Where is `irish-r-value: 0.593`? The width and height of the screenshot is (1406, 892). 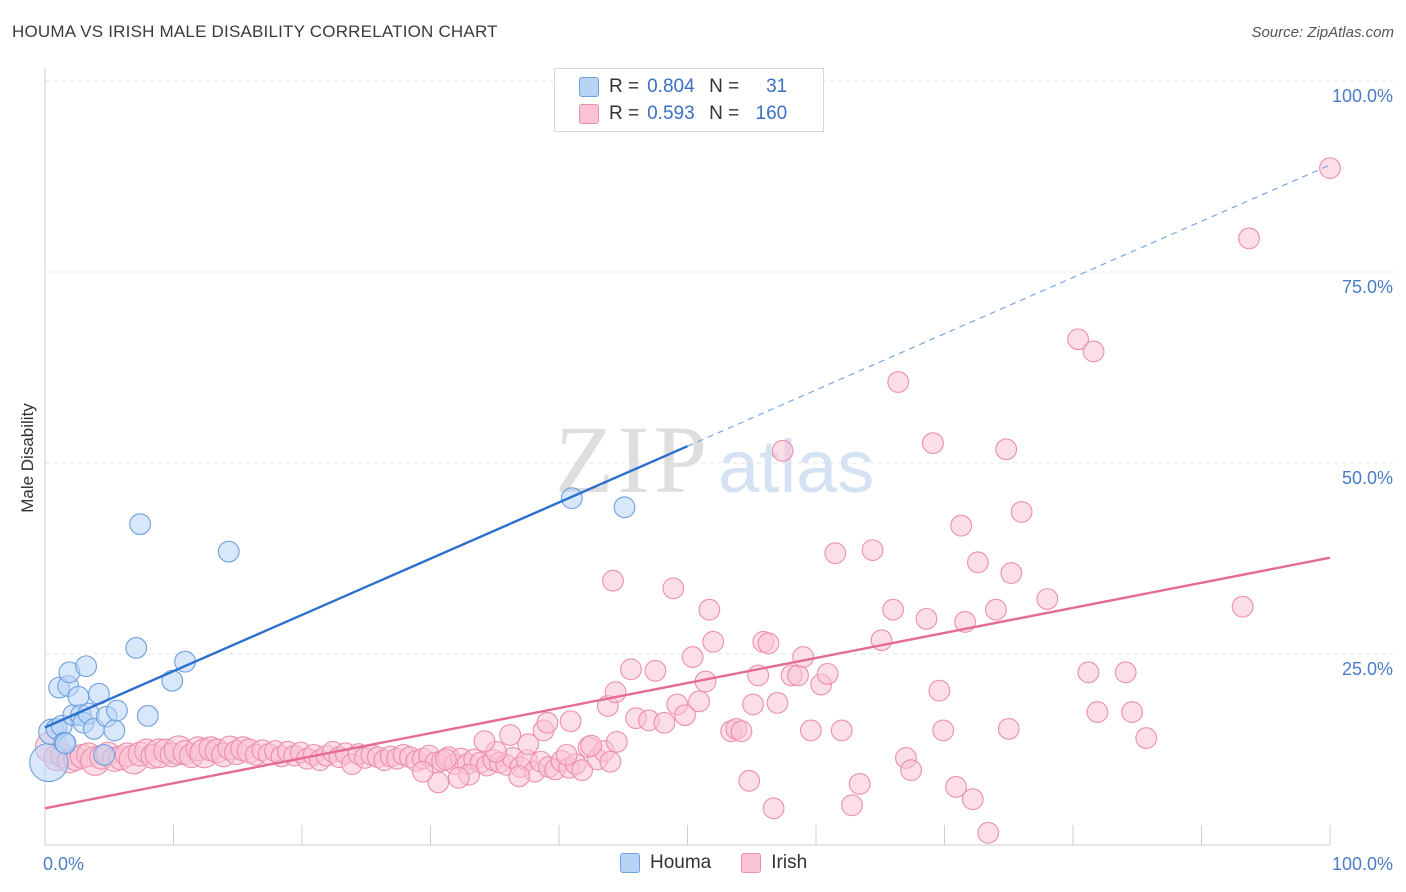
irish-r-value: 0.593 is located at coordinates (671, 113).